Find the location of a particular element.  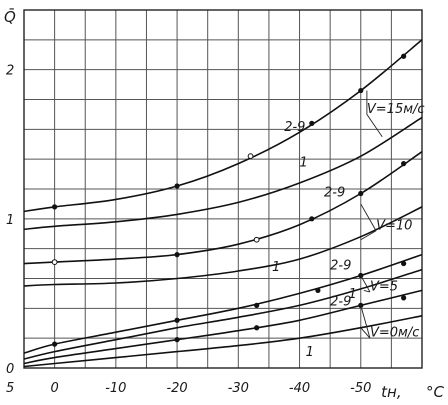

x-tick-label: -50 is located at coordinates (360, 388).